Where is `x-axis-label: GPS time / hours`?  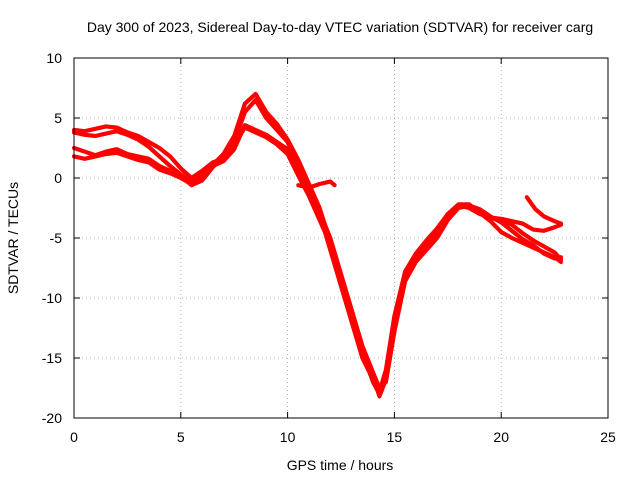 x-axis-label: GPS time / hours is located at coordinates (340, 465).